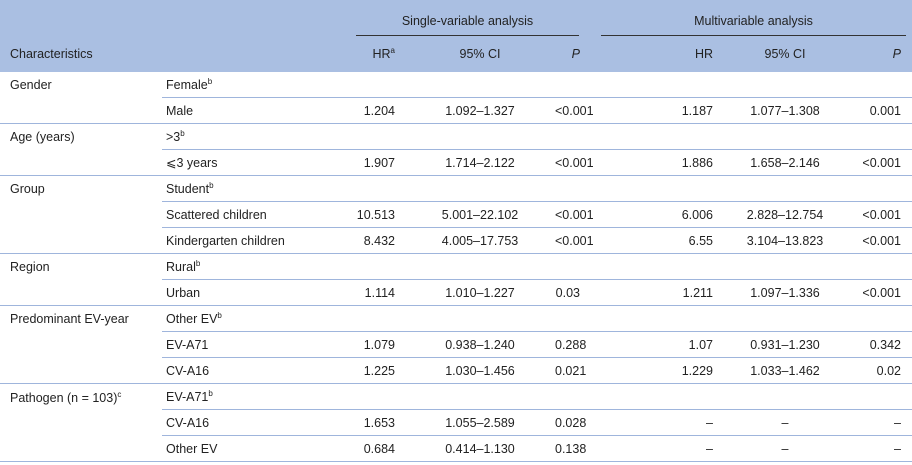 This screenshot has width=912, height=465. Describe the element at coordinates (251, 318) in the screenshot. I see `level: Other EVb` at that location.